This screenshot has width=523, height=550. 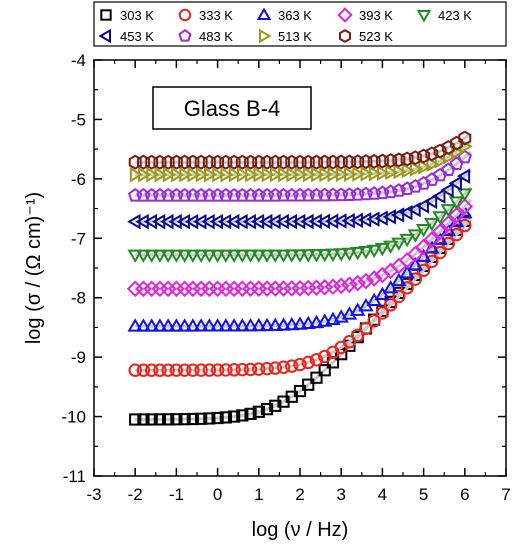 What do you see at coordinates (382, 494) in the screenshot?
I see `x-tick-label: 4` at bounding box center [382, 494].